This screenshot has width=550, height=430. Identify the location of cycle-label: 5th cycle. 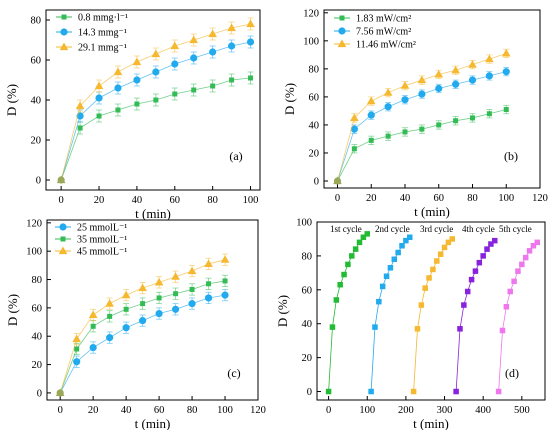
(515, 229).